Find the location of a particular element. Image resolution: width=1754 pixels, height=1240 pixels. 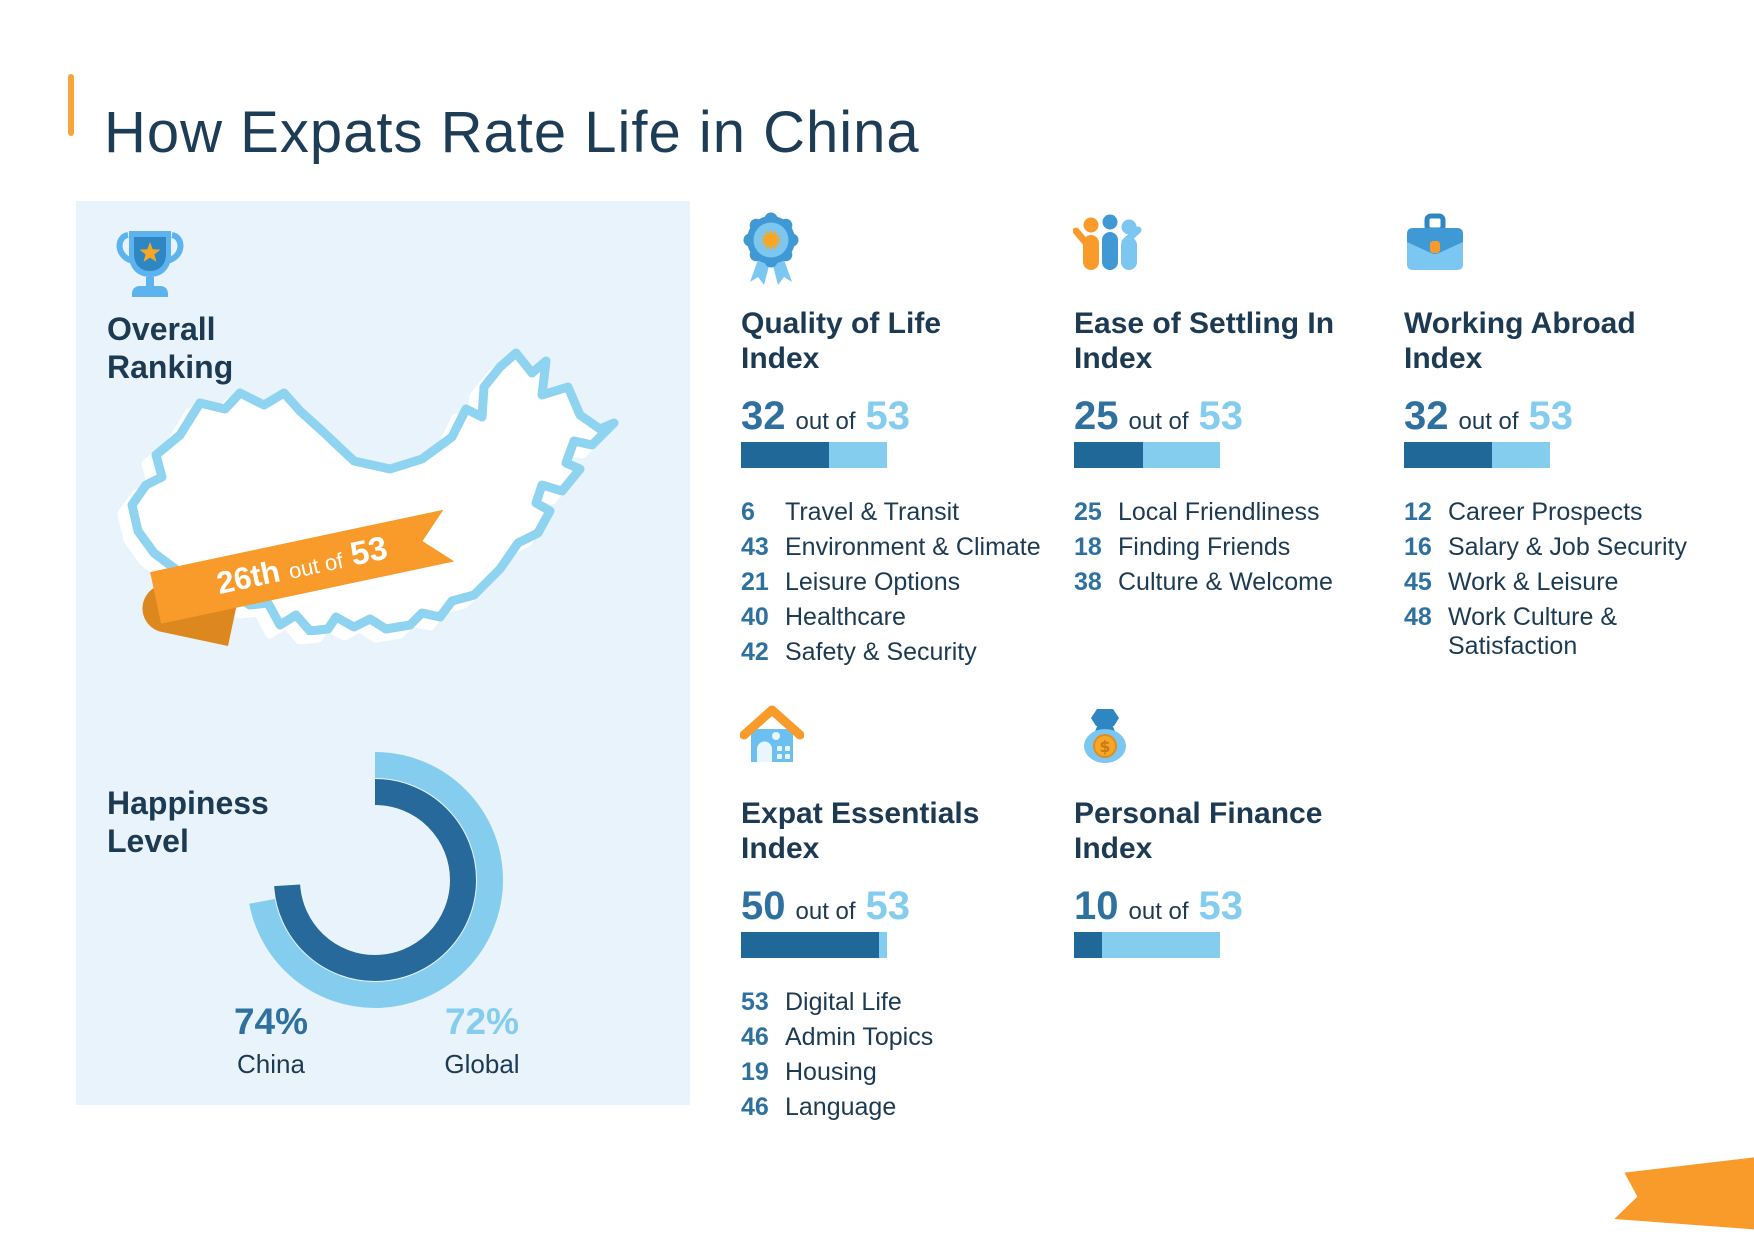

index-rank-line: 10 out of 53 is located at coordinates (1158, 906).